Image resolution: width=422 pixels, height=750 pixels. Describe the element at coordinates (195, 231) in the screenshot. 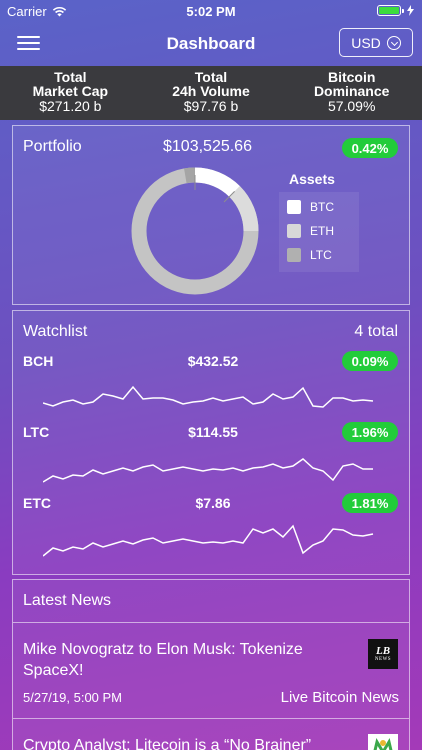

I see `portfolio-donut-chart` at that location.